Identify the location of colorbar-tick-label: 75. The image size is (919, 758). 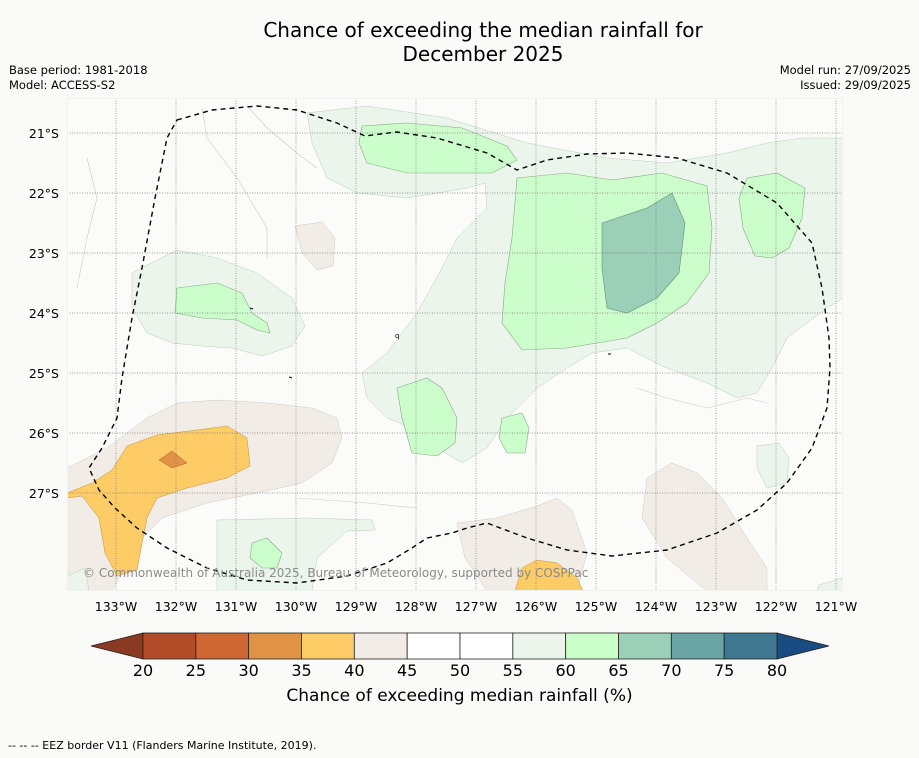
(724, 670).